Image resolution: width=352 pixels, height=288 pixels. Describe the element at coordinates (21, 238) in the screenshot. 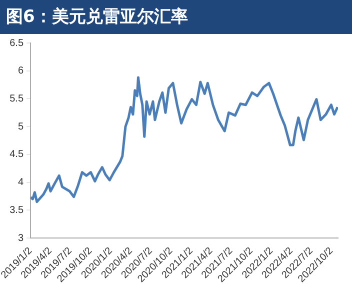

I see `y-tick-label: 3` at that location.